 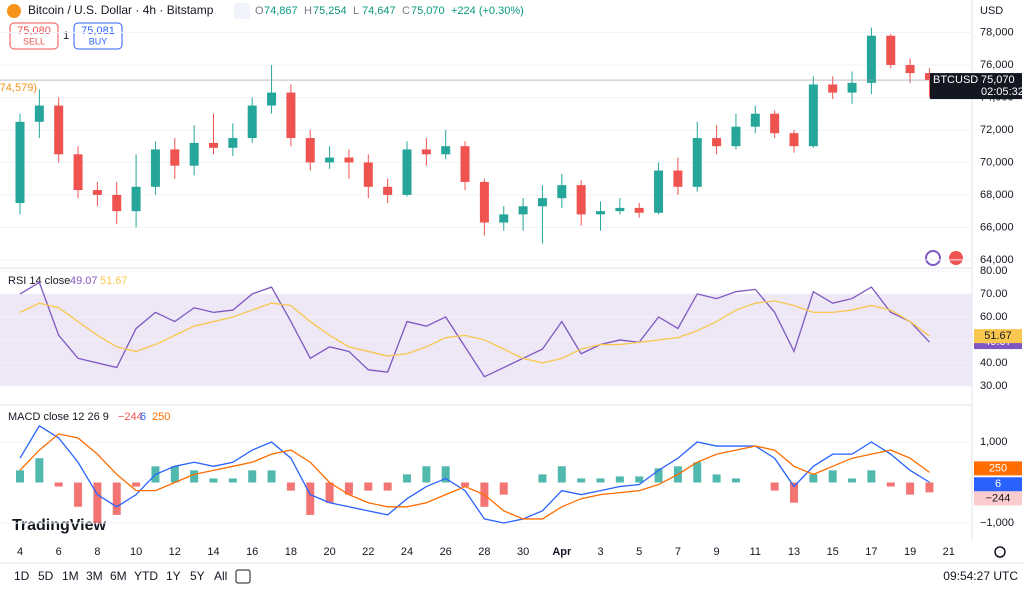 What do you see at coordinates (600, 552) in the screenshot?
I see `x-tick-label: 3` at bounding box center [600, 552].